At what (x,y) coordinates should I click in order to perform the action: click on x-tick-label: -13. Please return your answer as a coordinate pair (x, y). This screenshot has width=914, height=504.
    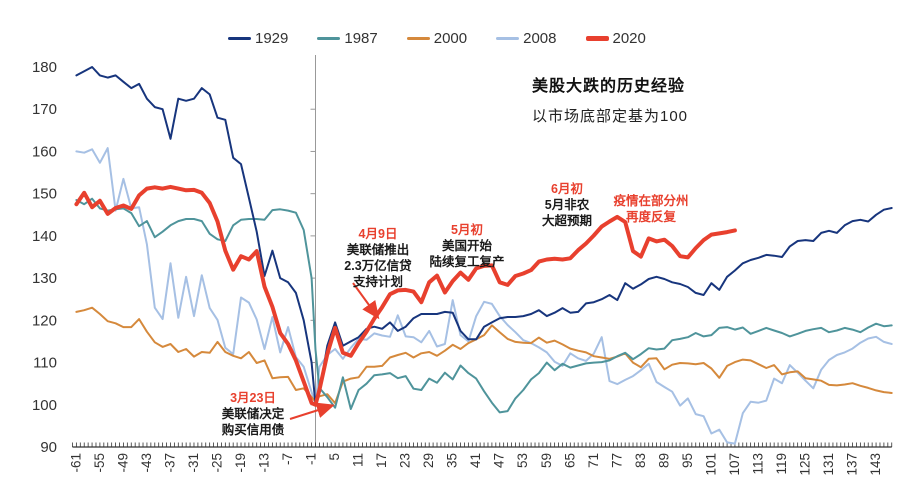
    Looking at the image, I should click on (264, 463).